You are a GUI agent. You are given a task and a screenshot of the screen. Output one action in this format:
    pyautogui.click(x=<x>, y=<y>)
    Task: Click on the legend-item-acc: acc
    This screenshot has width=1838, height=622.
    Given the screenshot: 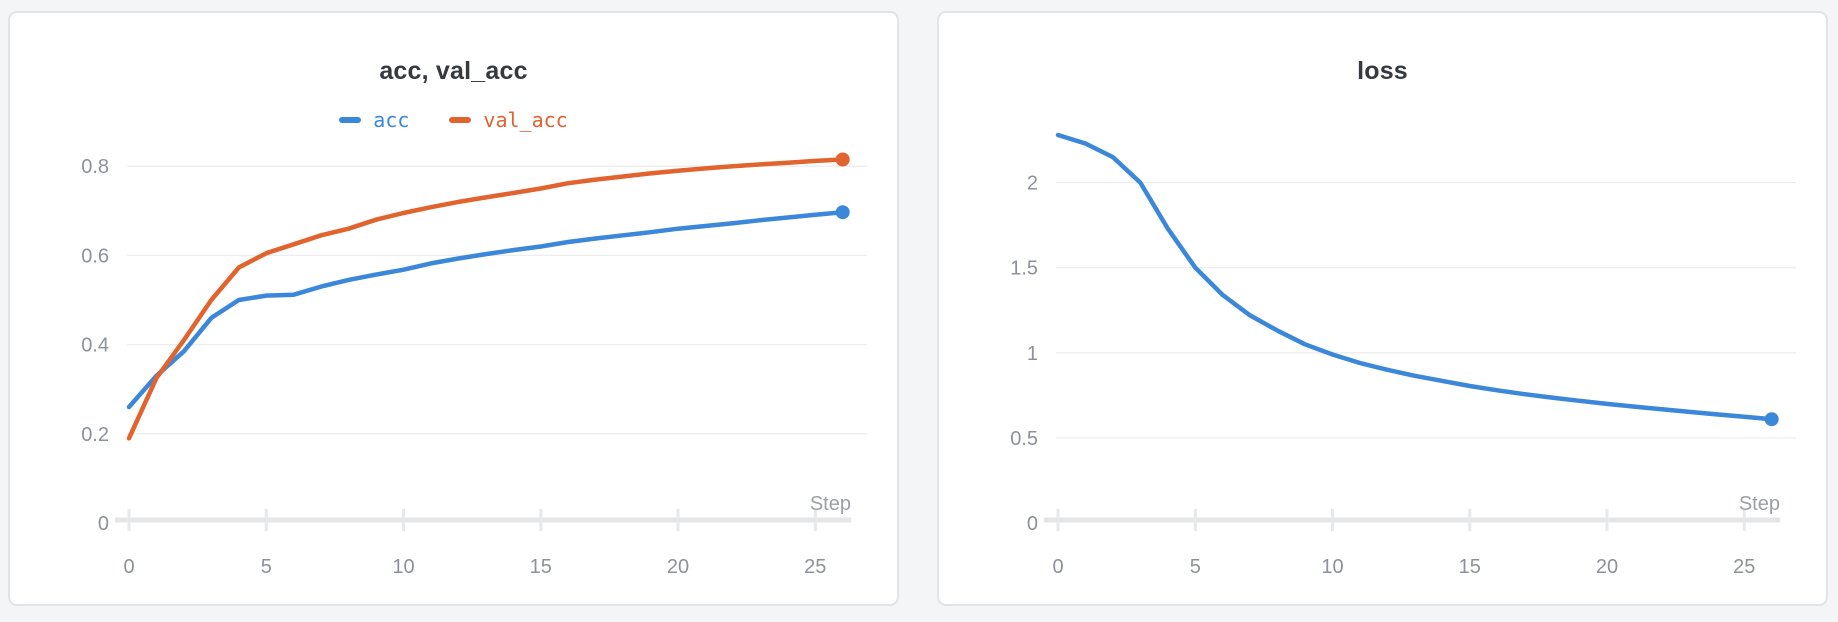 What is the action you would take?
    pyautogui.click(x=374, y=120)
    